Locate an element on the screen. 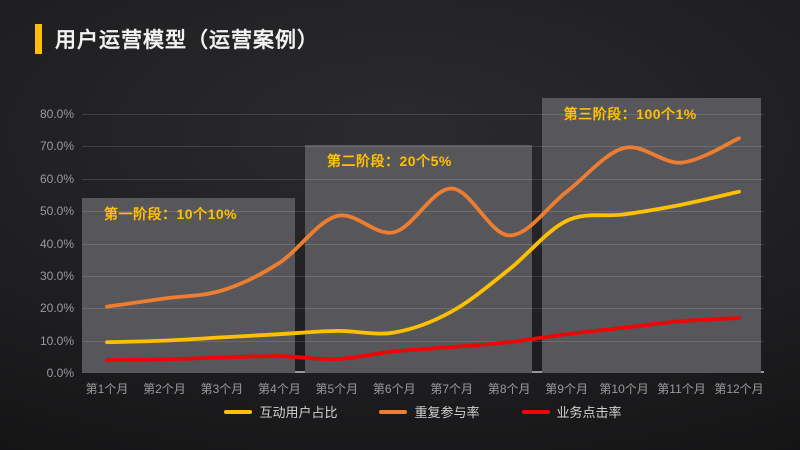 The width and height of the screenshot is (800, 450). x-axis-label: 第6个月 is located at coordinates (394, 389).